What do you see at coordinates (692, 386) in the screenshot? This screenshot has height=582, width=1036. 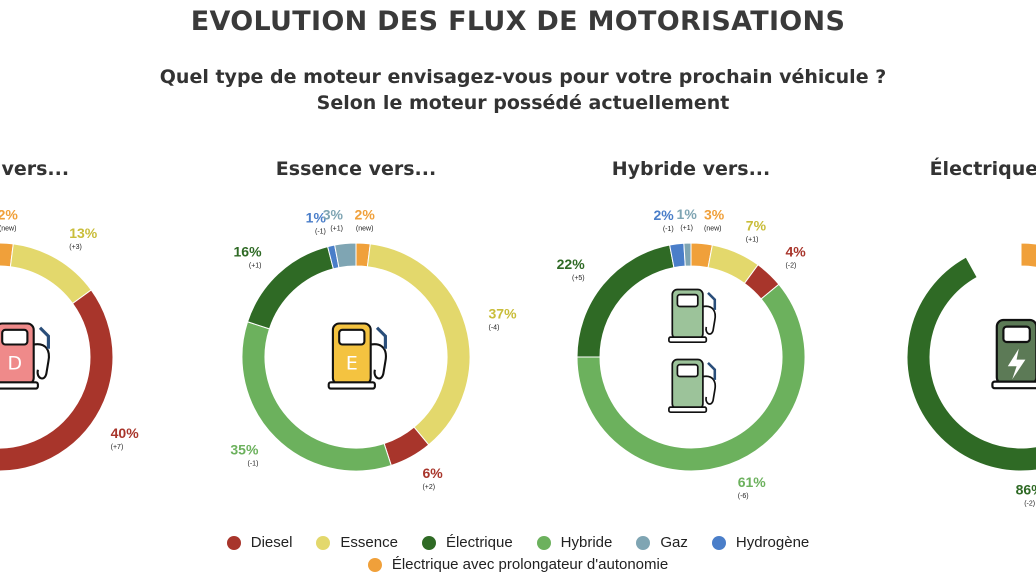 I see `fuel-pump-icon` at bounding box center [692, 386].